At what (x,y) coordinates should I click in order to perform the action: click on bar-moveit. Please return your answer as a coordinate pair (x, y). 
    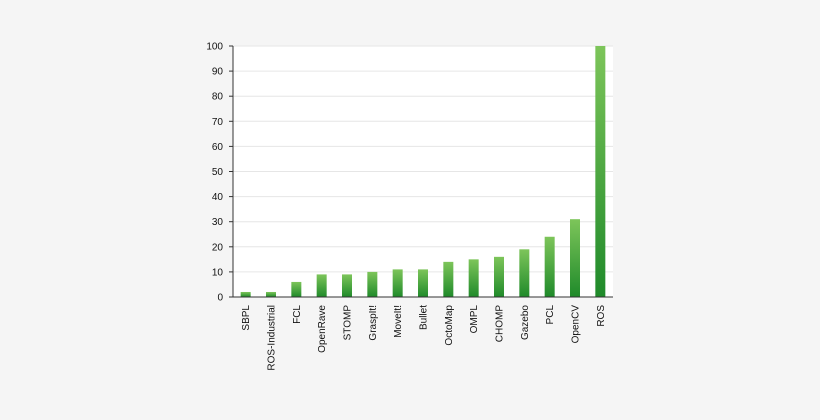
    Looking at the image, I should click on (397, 283).